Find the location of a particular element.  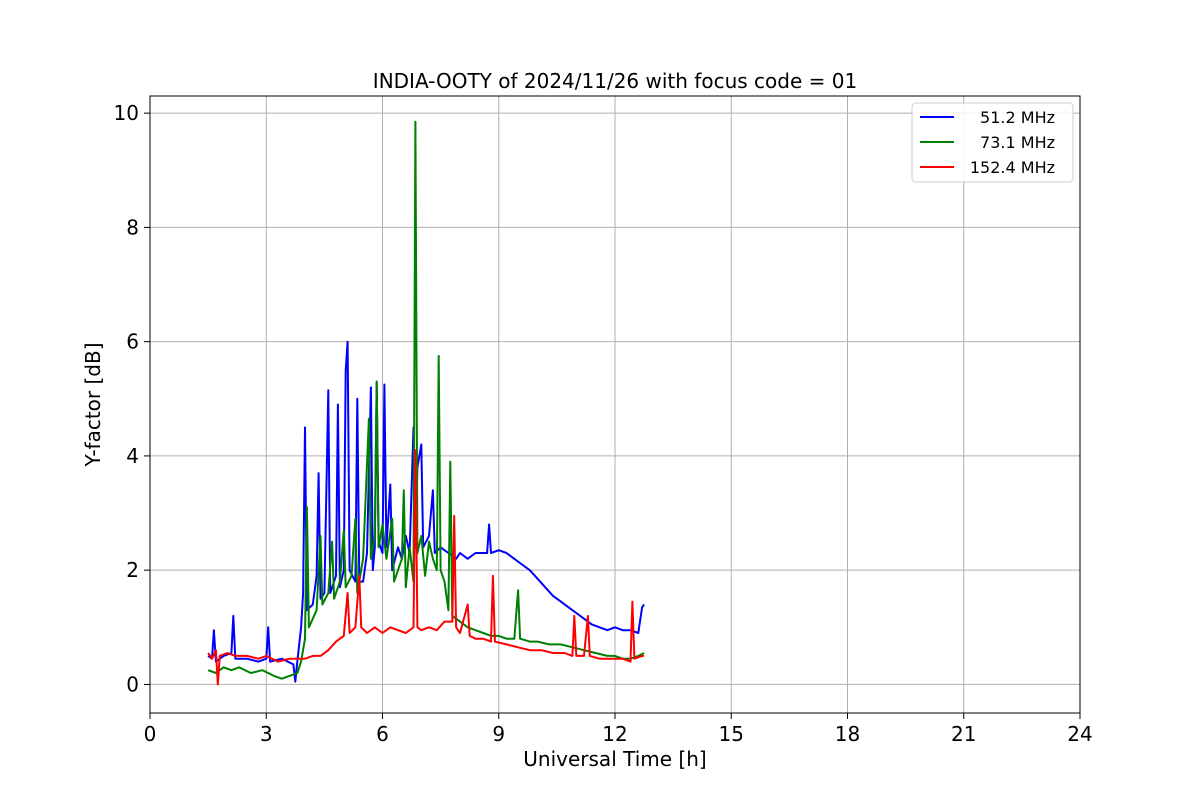

legend-label-1: 51.2 MHz is located at coordinates (1017, 117).